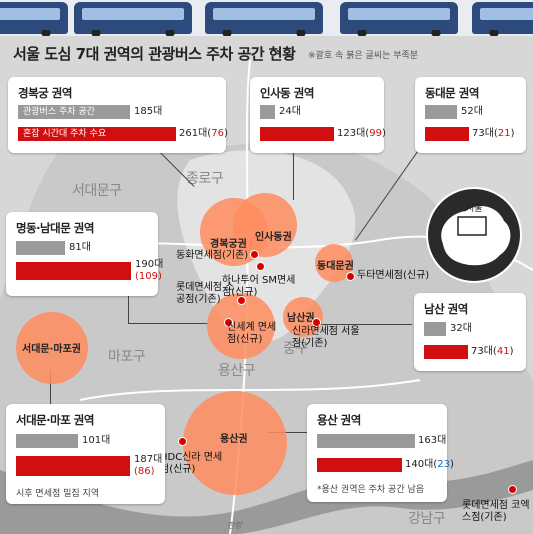 This screenshot has width=533, height=534. What do you see at coordinates (461, 328) in the screenshot?
I see `parking-value: 32대` at bounding box center [461, 328].